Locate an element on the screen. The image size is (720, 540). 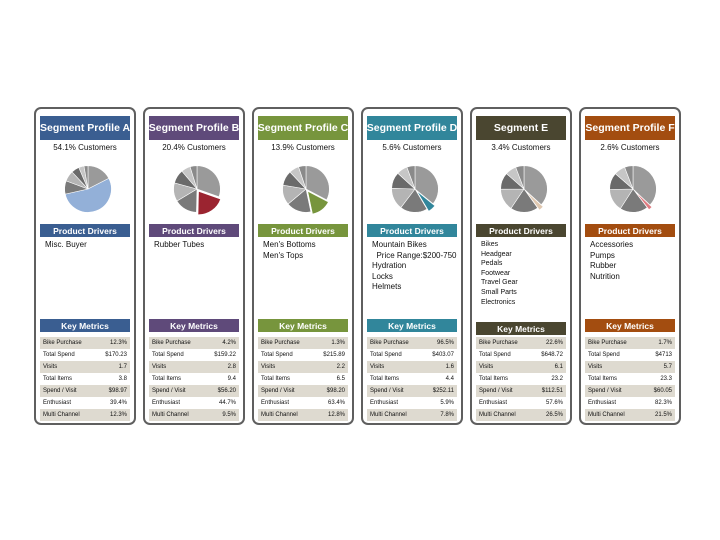
metric-value: $60.05 is located at coordinates (662, 391).